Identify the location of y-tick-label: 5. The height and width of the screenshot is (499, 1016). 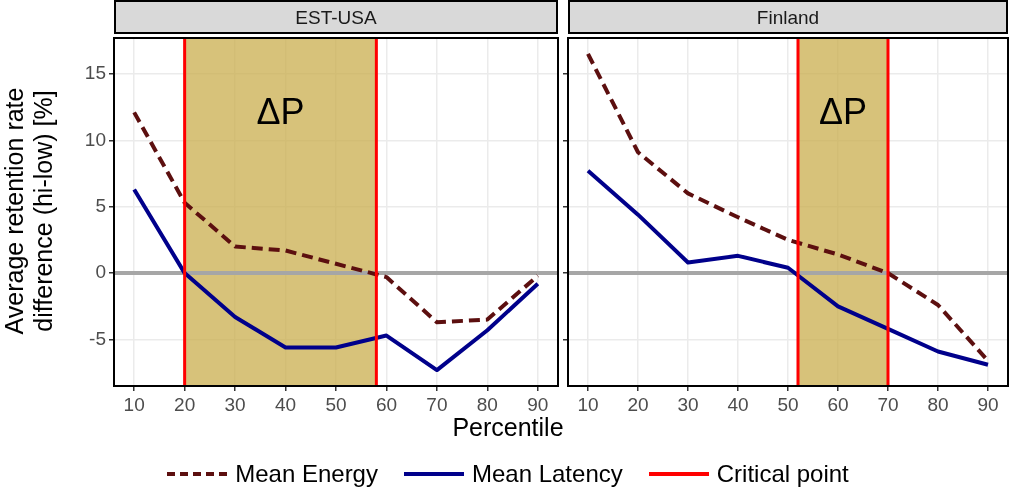
(100, 205).